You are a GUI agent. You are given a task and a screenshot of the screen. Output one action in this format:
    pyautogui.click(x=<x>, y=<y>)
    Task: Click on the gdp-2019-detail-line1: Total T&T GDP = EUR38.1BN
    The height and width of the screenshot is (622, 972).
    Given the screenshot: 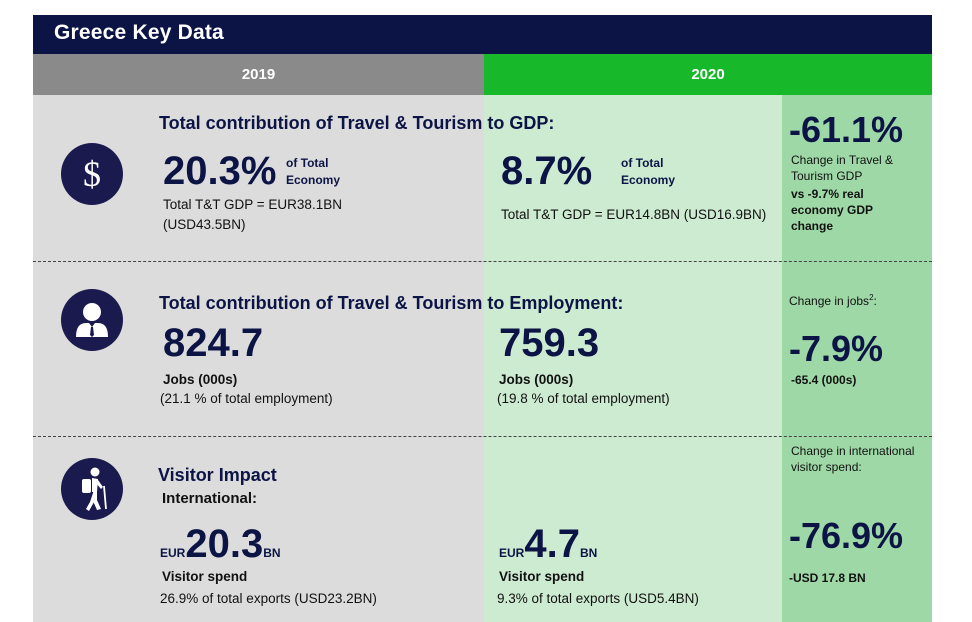 What is the action you would take?
    pyautogui.click(x=252, y=204)
    